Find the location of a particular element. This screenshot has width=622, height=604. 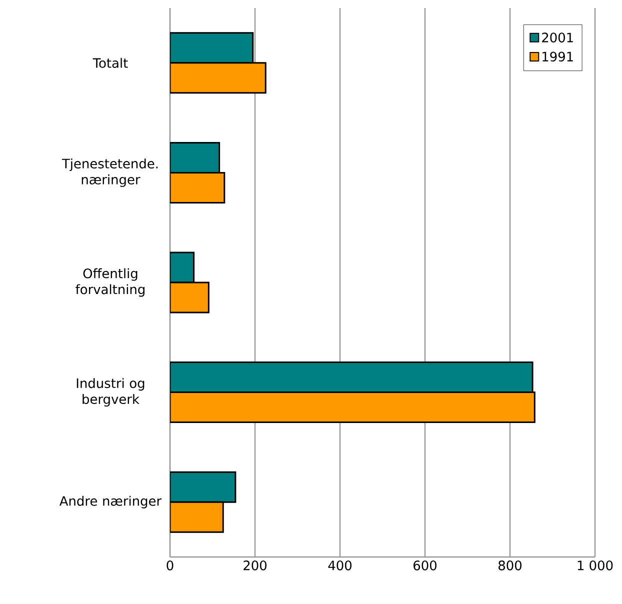

y-tick-label: Totalt is located at coordinates (110, 63).